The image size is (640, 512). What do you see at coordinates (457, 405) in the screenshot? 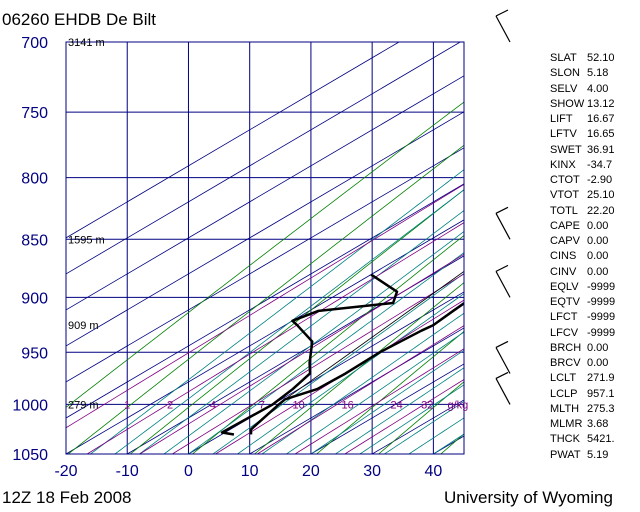
I see `mixing-ratio-label: g/kg` at bounding box center [457, 405].